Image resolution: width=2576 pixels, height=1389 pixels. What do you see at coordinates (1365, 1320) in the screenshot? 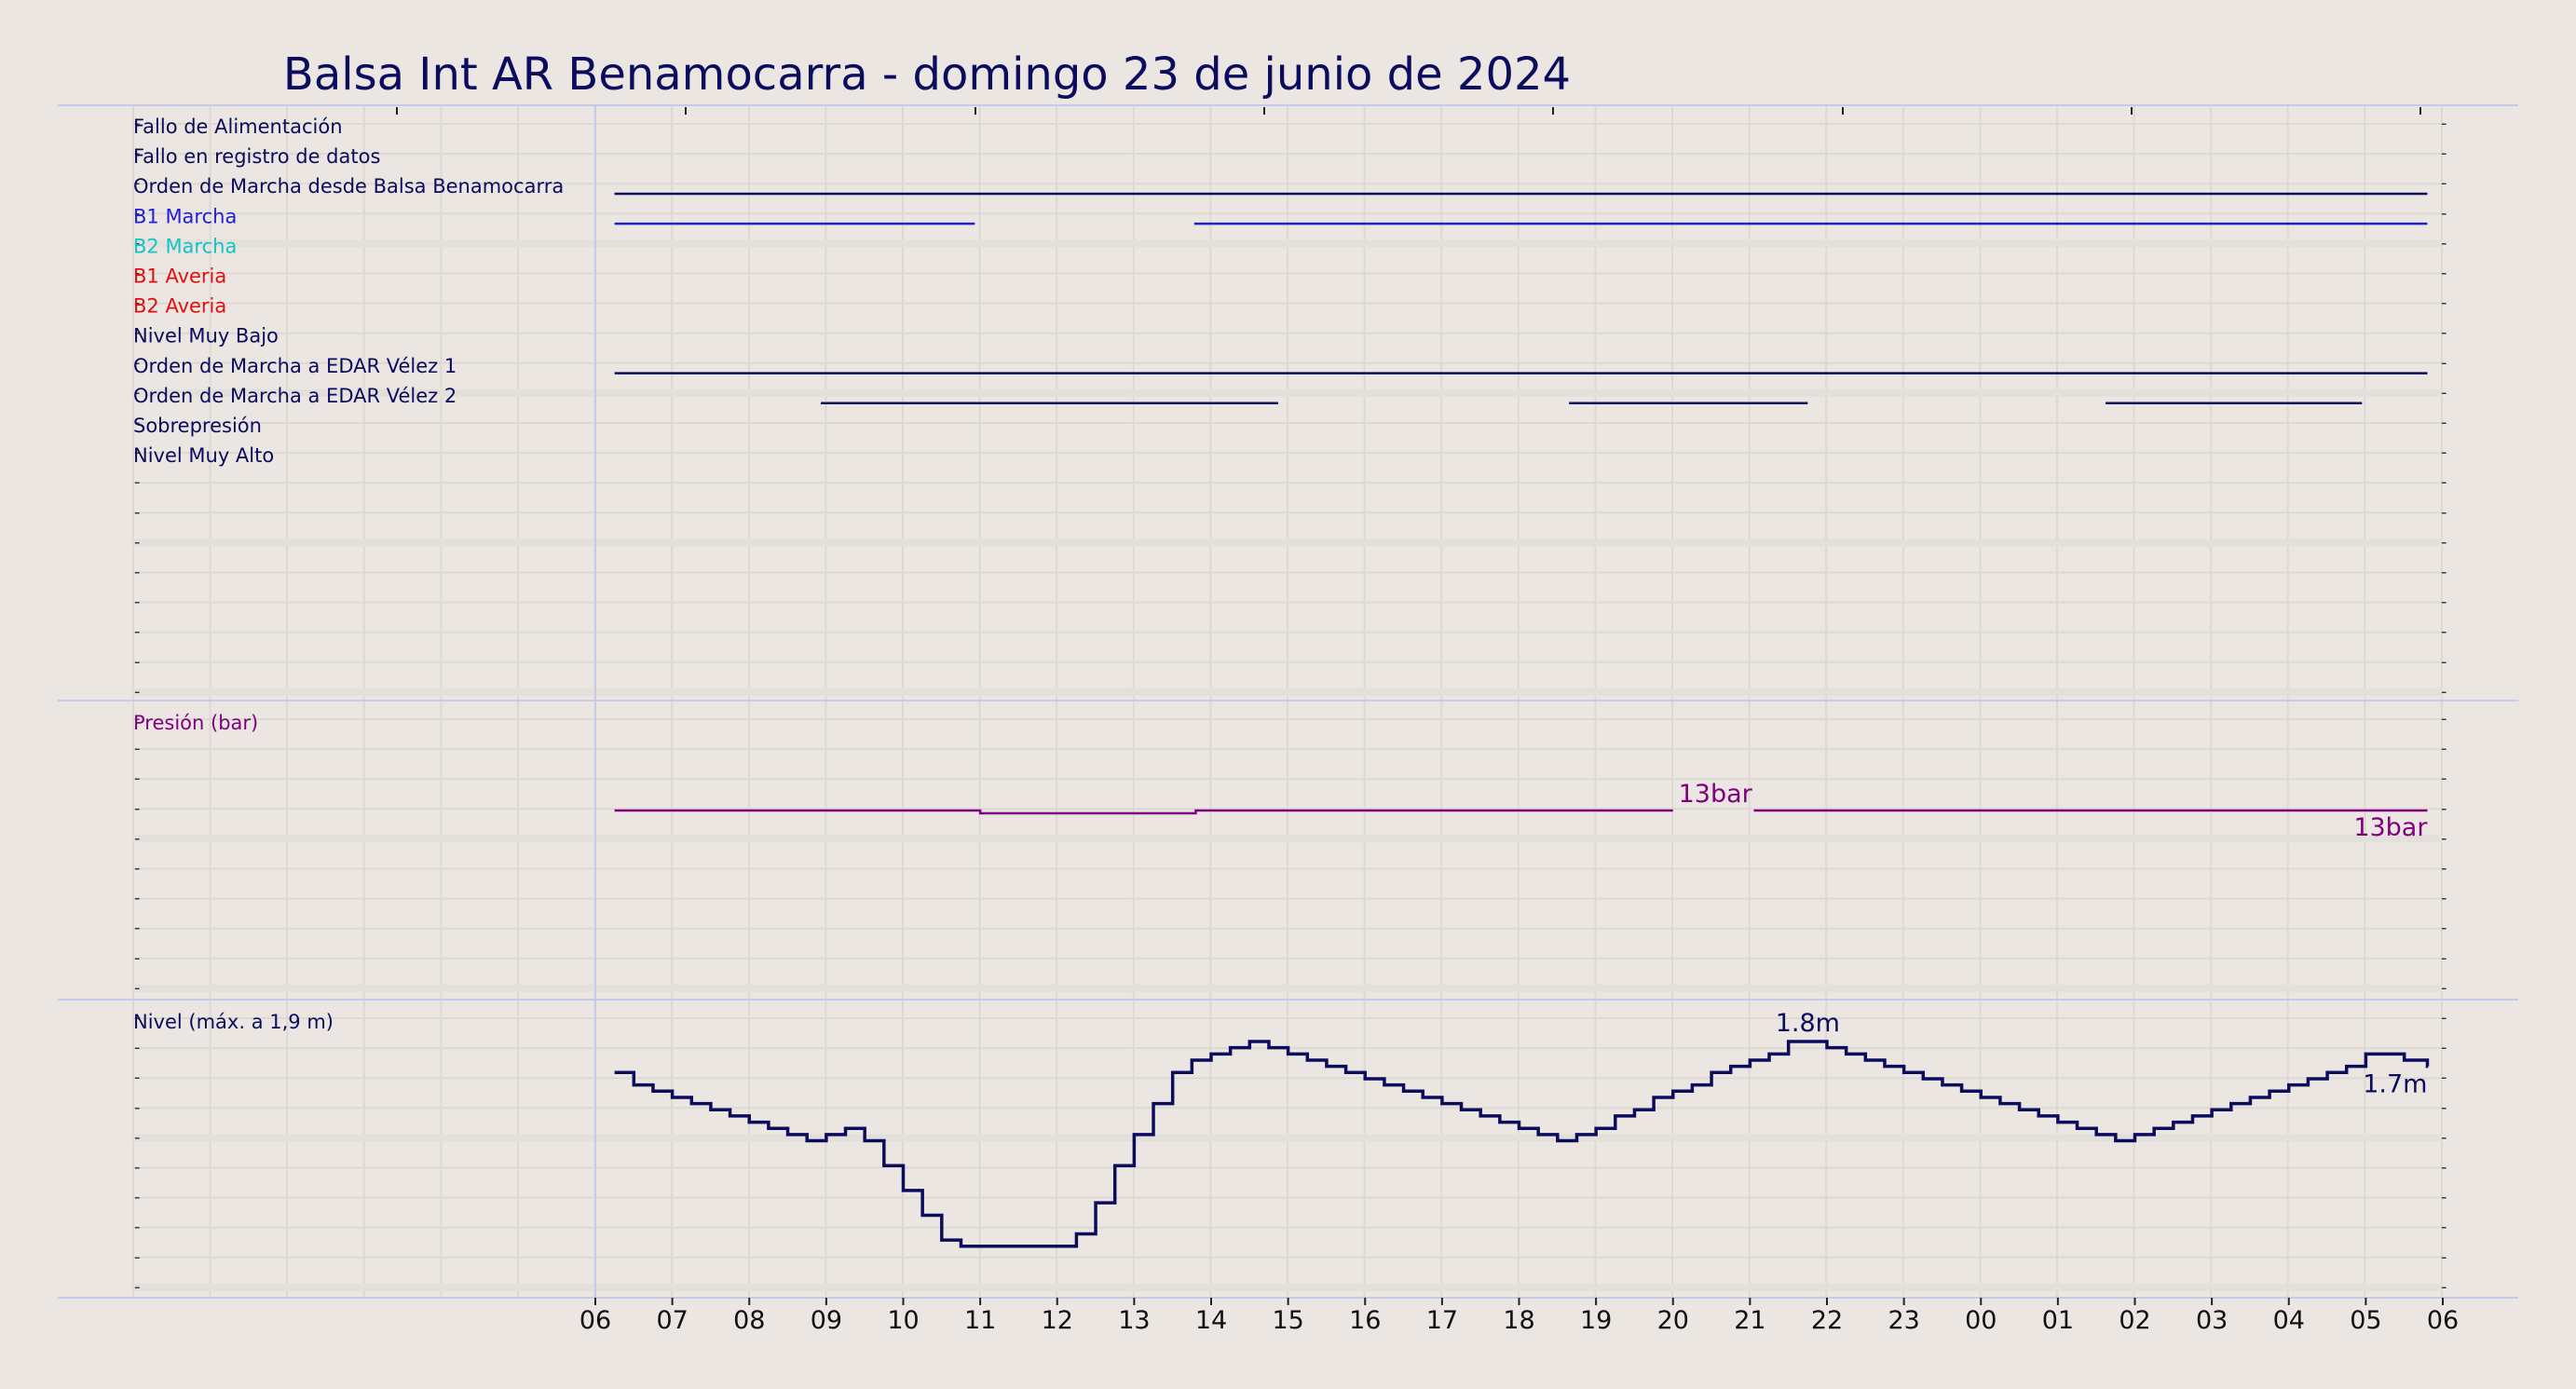
I see `x-tick-label: 16` at bounding box center [1365, 1320].